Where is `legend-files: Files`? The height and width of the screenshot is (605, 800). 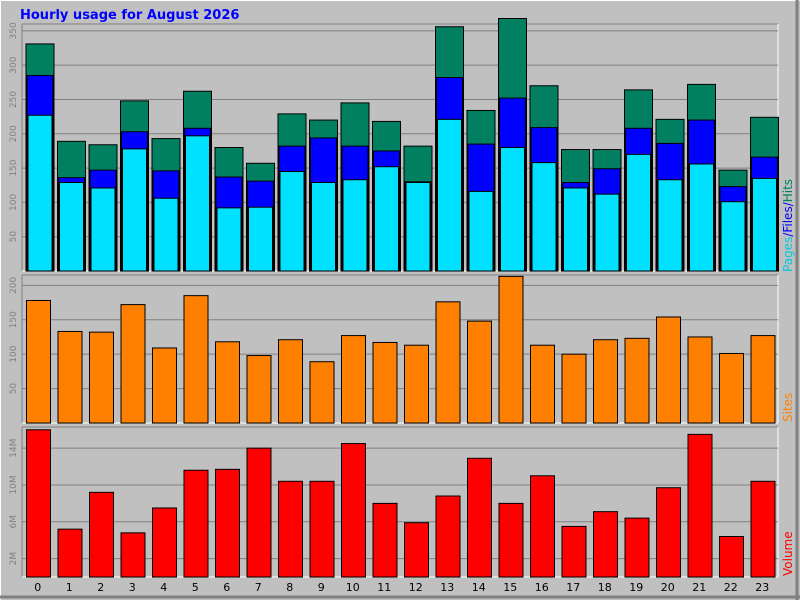
legend-files: Files is located at coordinates (788, 219).